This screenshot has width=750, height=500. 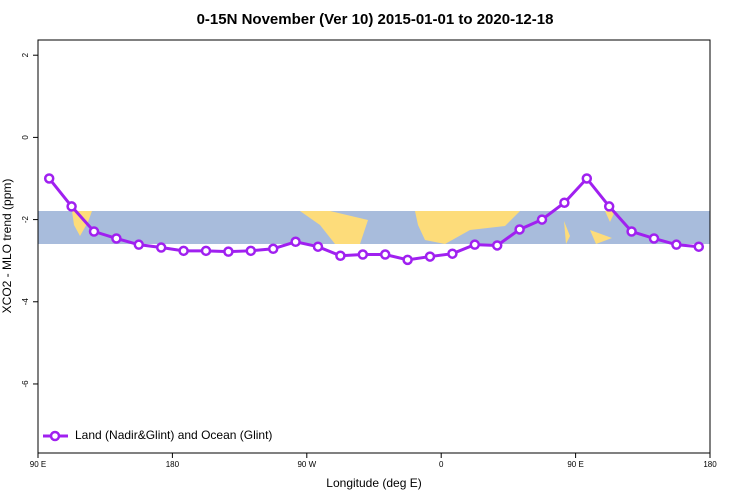 I want to click on x-tick-label: 90 W, so click(x=306, y=464).